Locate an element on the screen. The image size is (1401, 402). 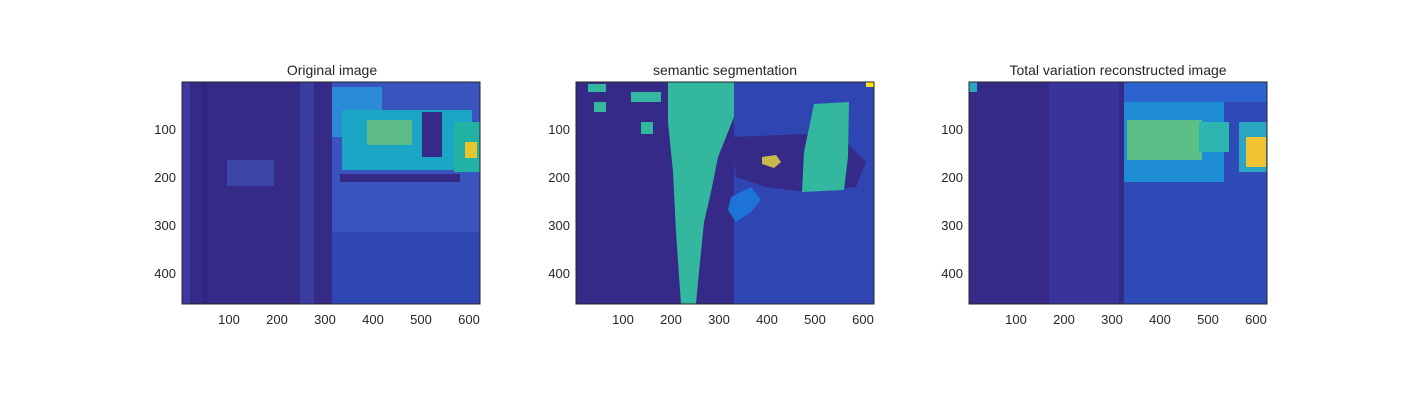
plot-title: semantic segmentation is located at coordinates (725, 70).